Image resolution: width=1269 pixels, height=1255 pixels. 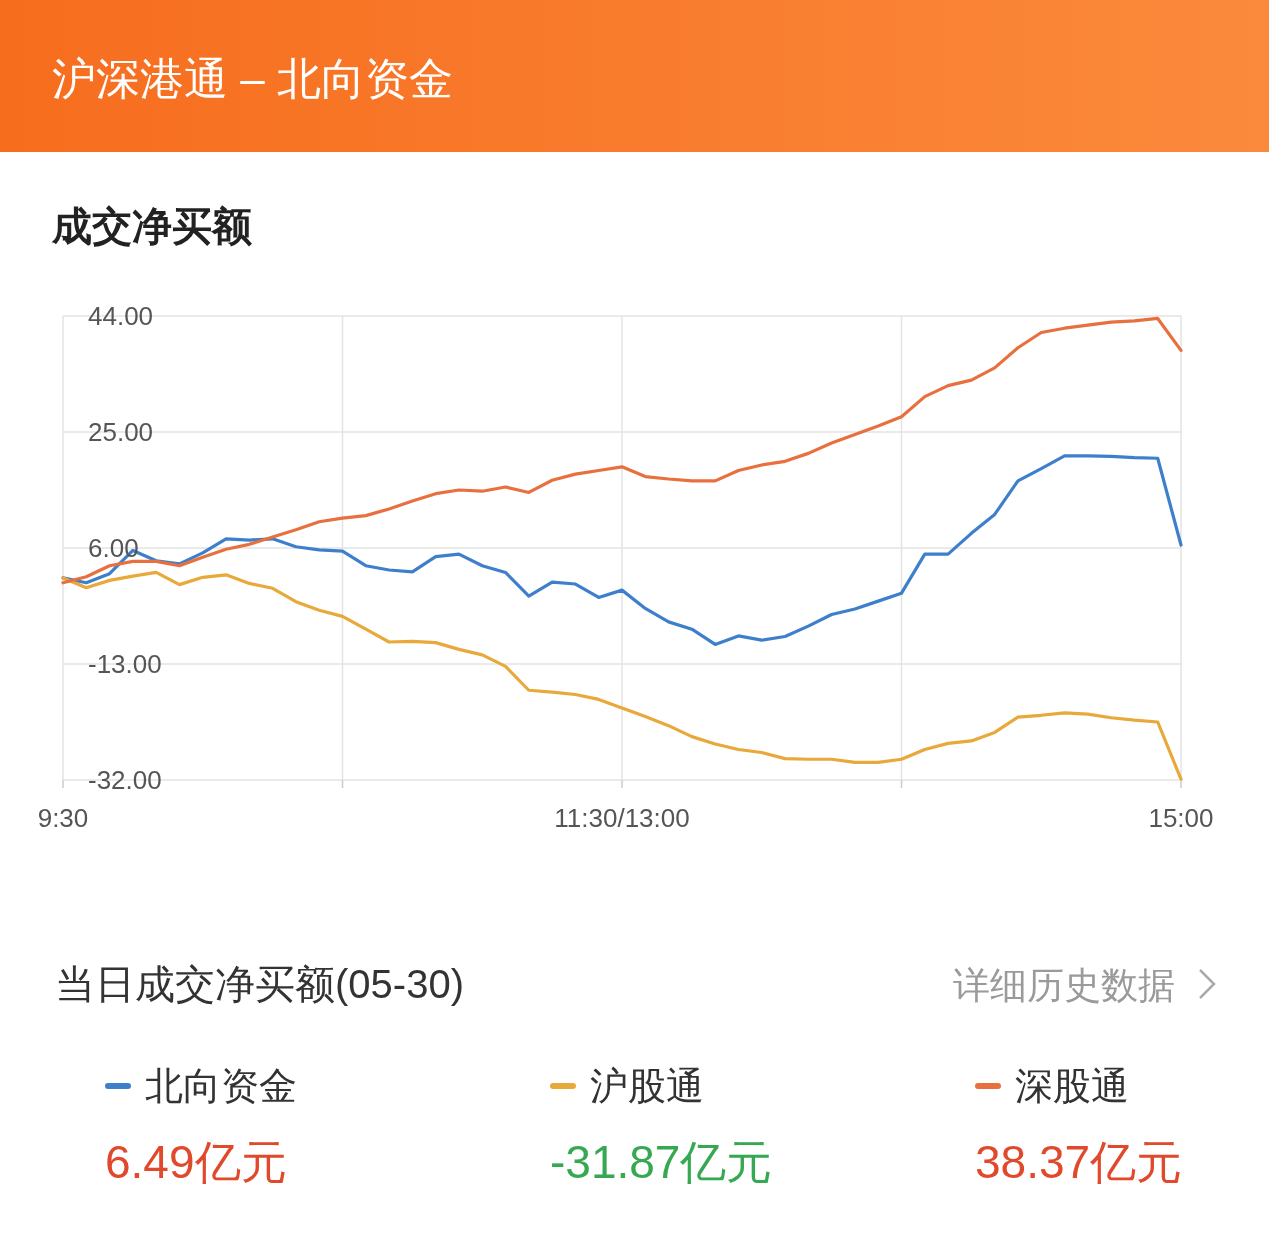 I want to click on y-tick-label: -32.00, so click(x=125, y=780).